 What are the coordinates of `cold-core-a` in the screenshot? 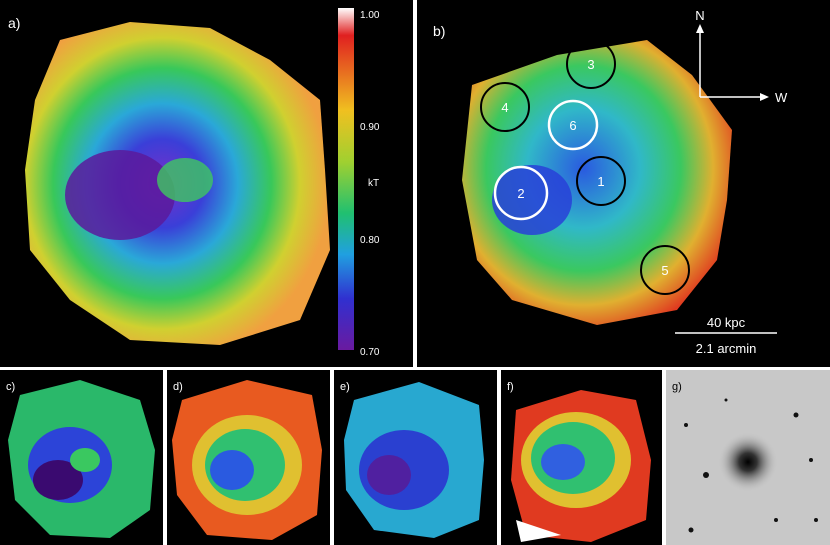 It's located at (120, 195).